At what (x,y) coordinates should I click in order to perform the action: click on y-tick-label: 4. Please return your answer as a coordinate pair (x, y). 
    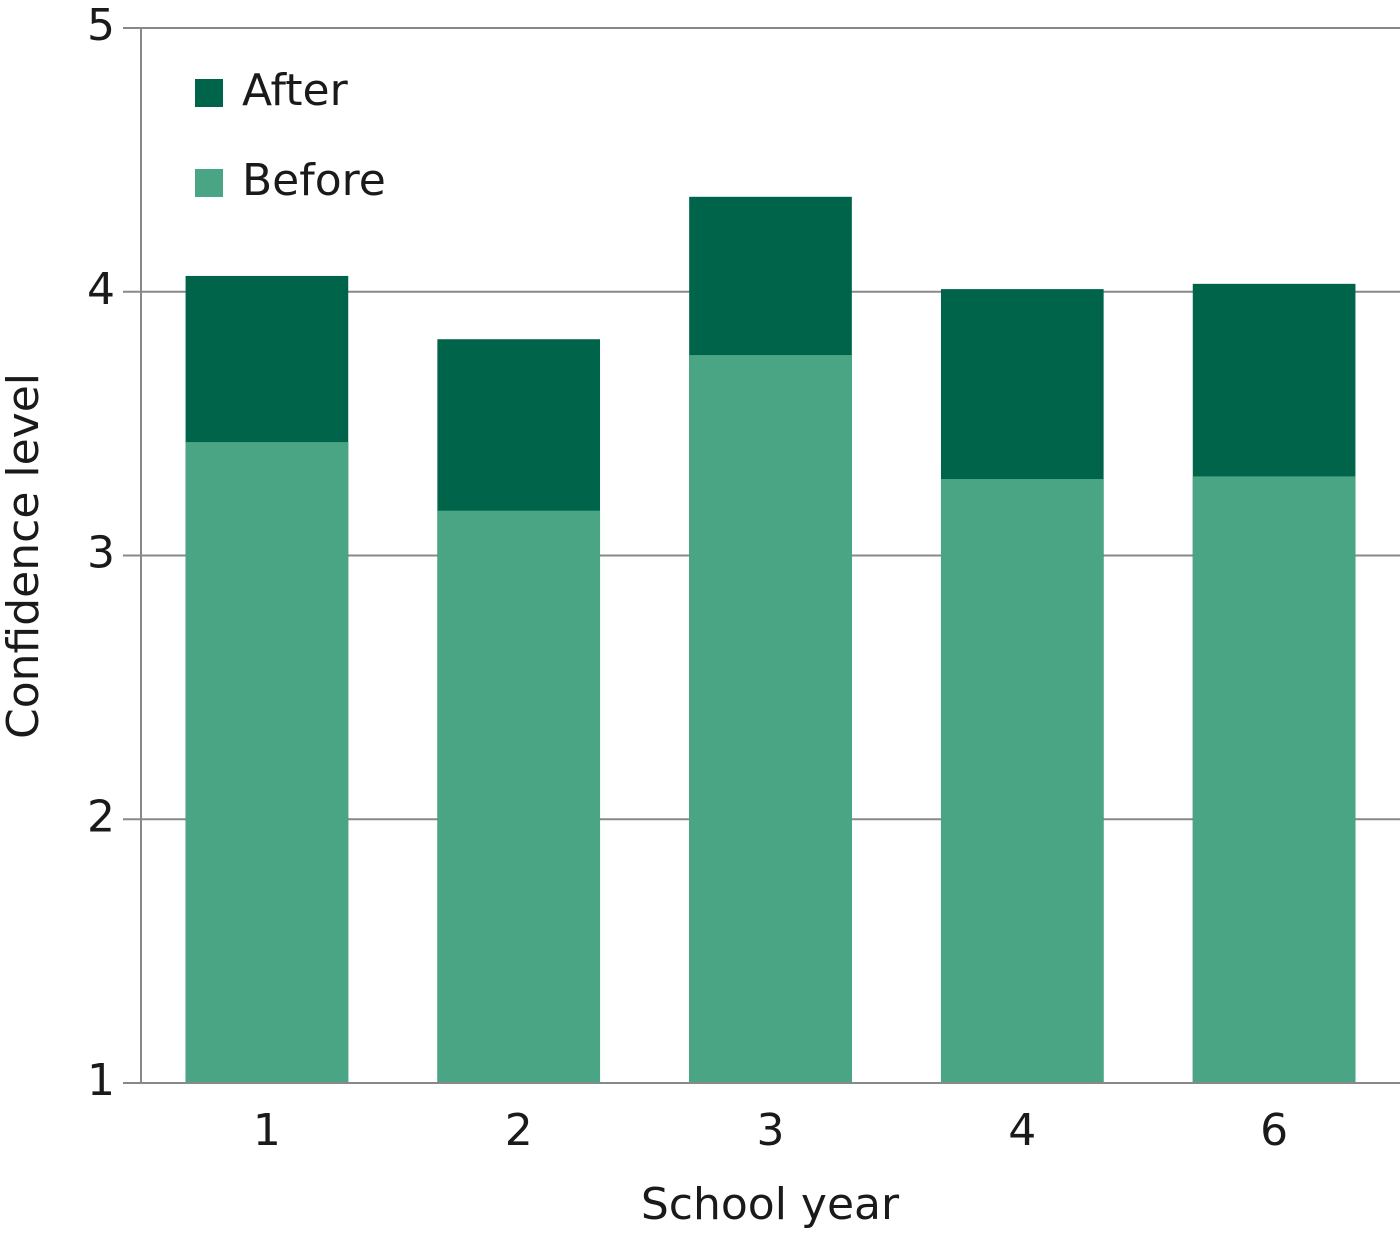
    Looking at the image, I should click on (101, 289).